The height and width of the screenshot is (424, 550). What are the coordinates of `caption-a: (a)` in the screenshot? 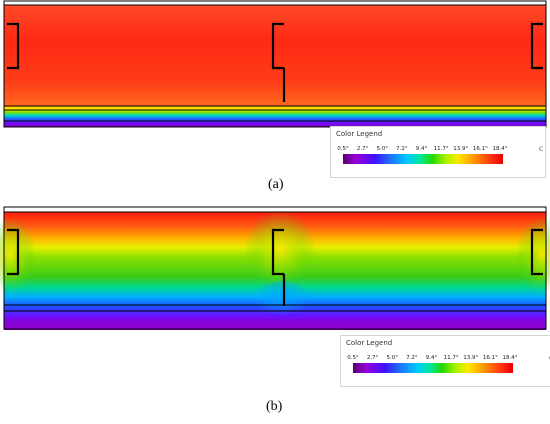 It's located at (276, 184).